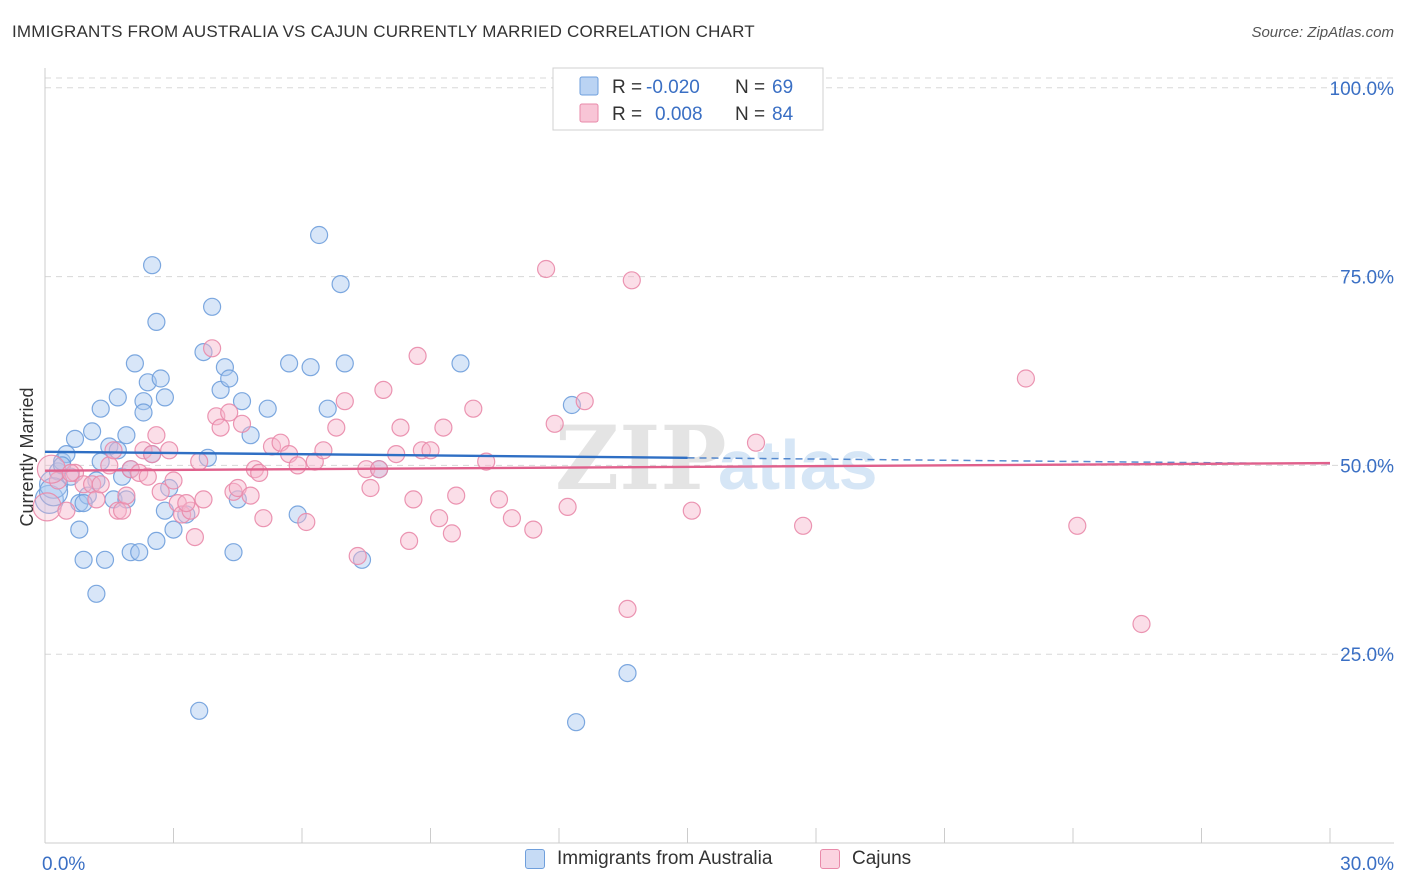 The image size is (1406, 892). I want to click on legend-bottom: Immigrants from Australia Cajuns, so click(703, 863).